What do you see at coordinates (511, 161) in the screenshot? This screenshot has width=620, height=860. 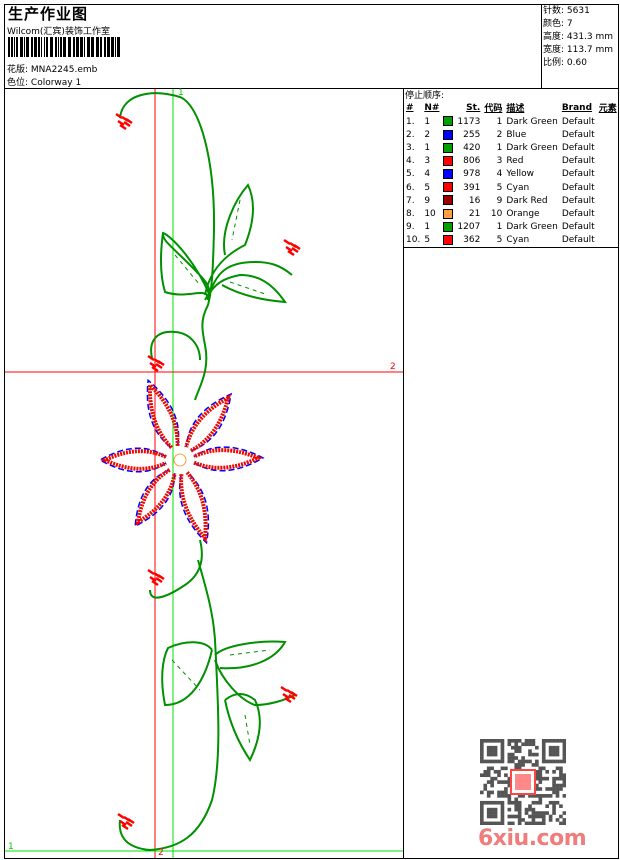 I see `table-row: 4. 3 806 3 Red Default` at bounding box center [511, 161].